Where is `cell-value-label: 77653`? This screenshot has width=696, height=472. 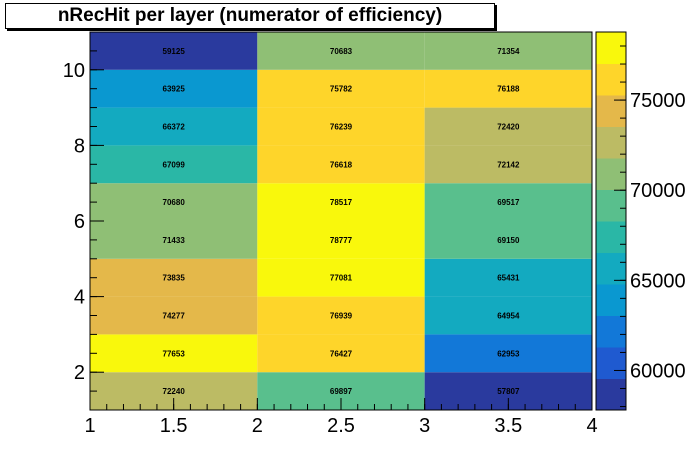 cell-value-label: 77653 is located at coordinates (174, 353).